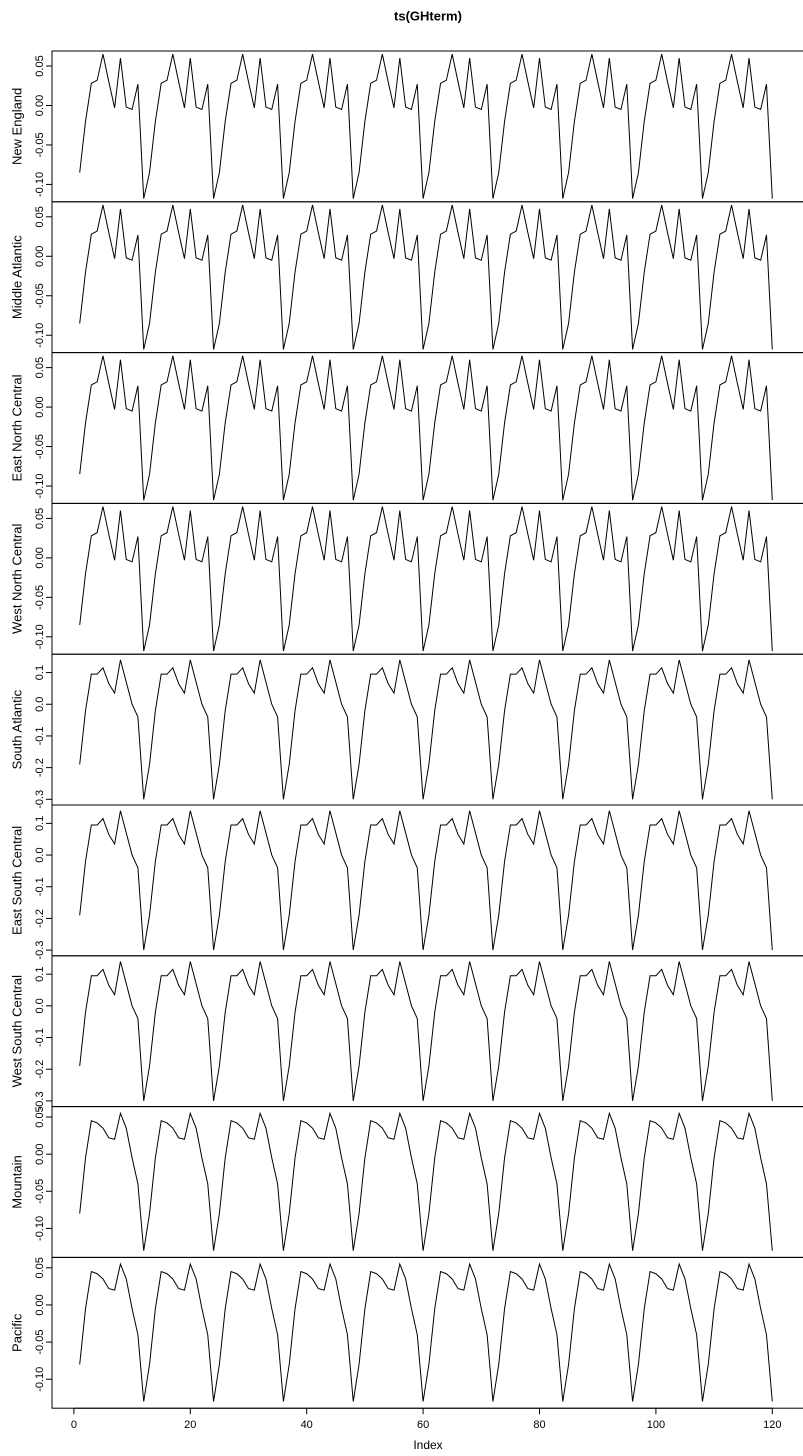 The image size is (803, 1456). I want to click on panel-label: New England, so click(16, 126).